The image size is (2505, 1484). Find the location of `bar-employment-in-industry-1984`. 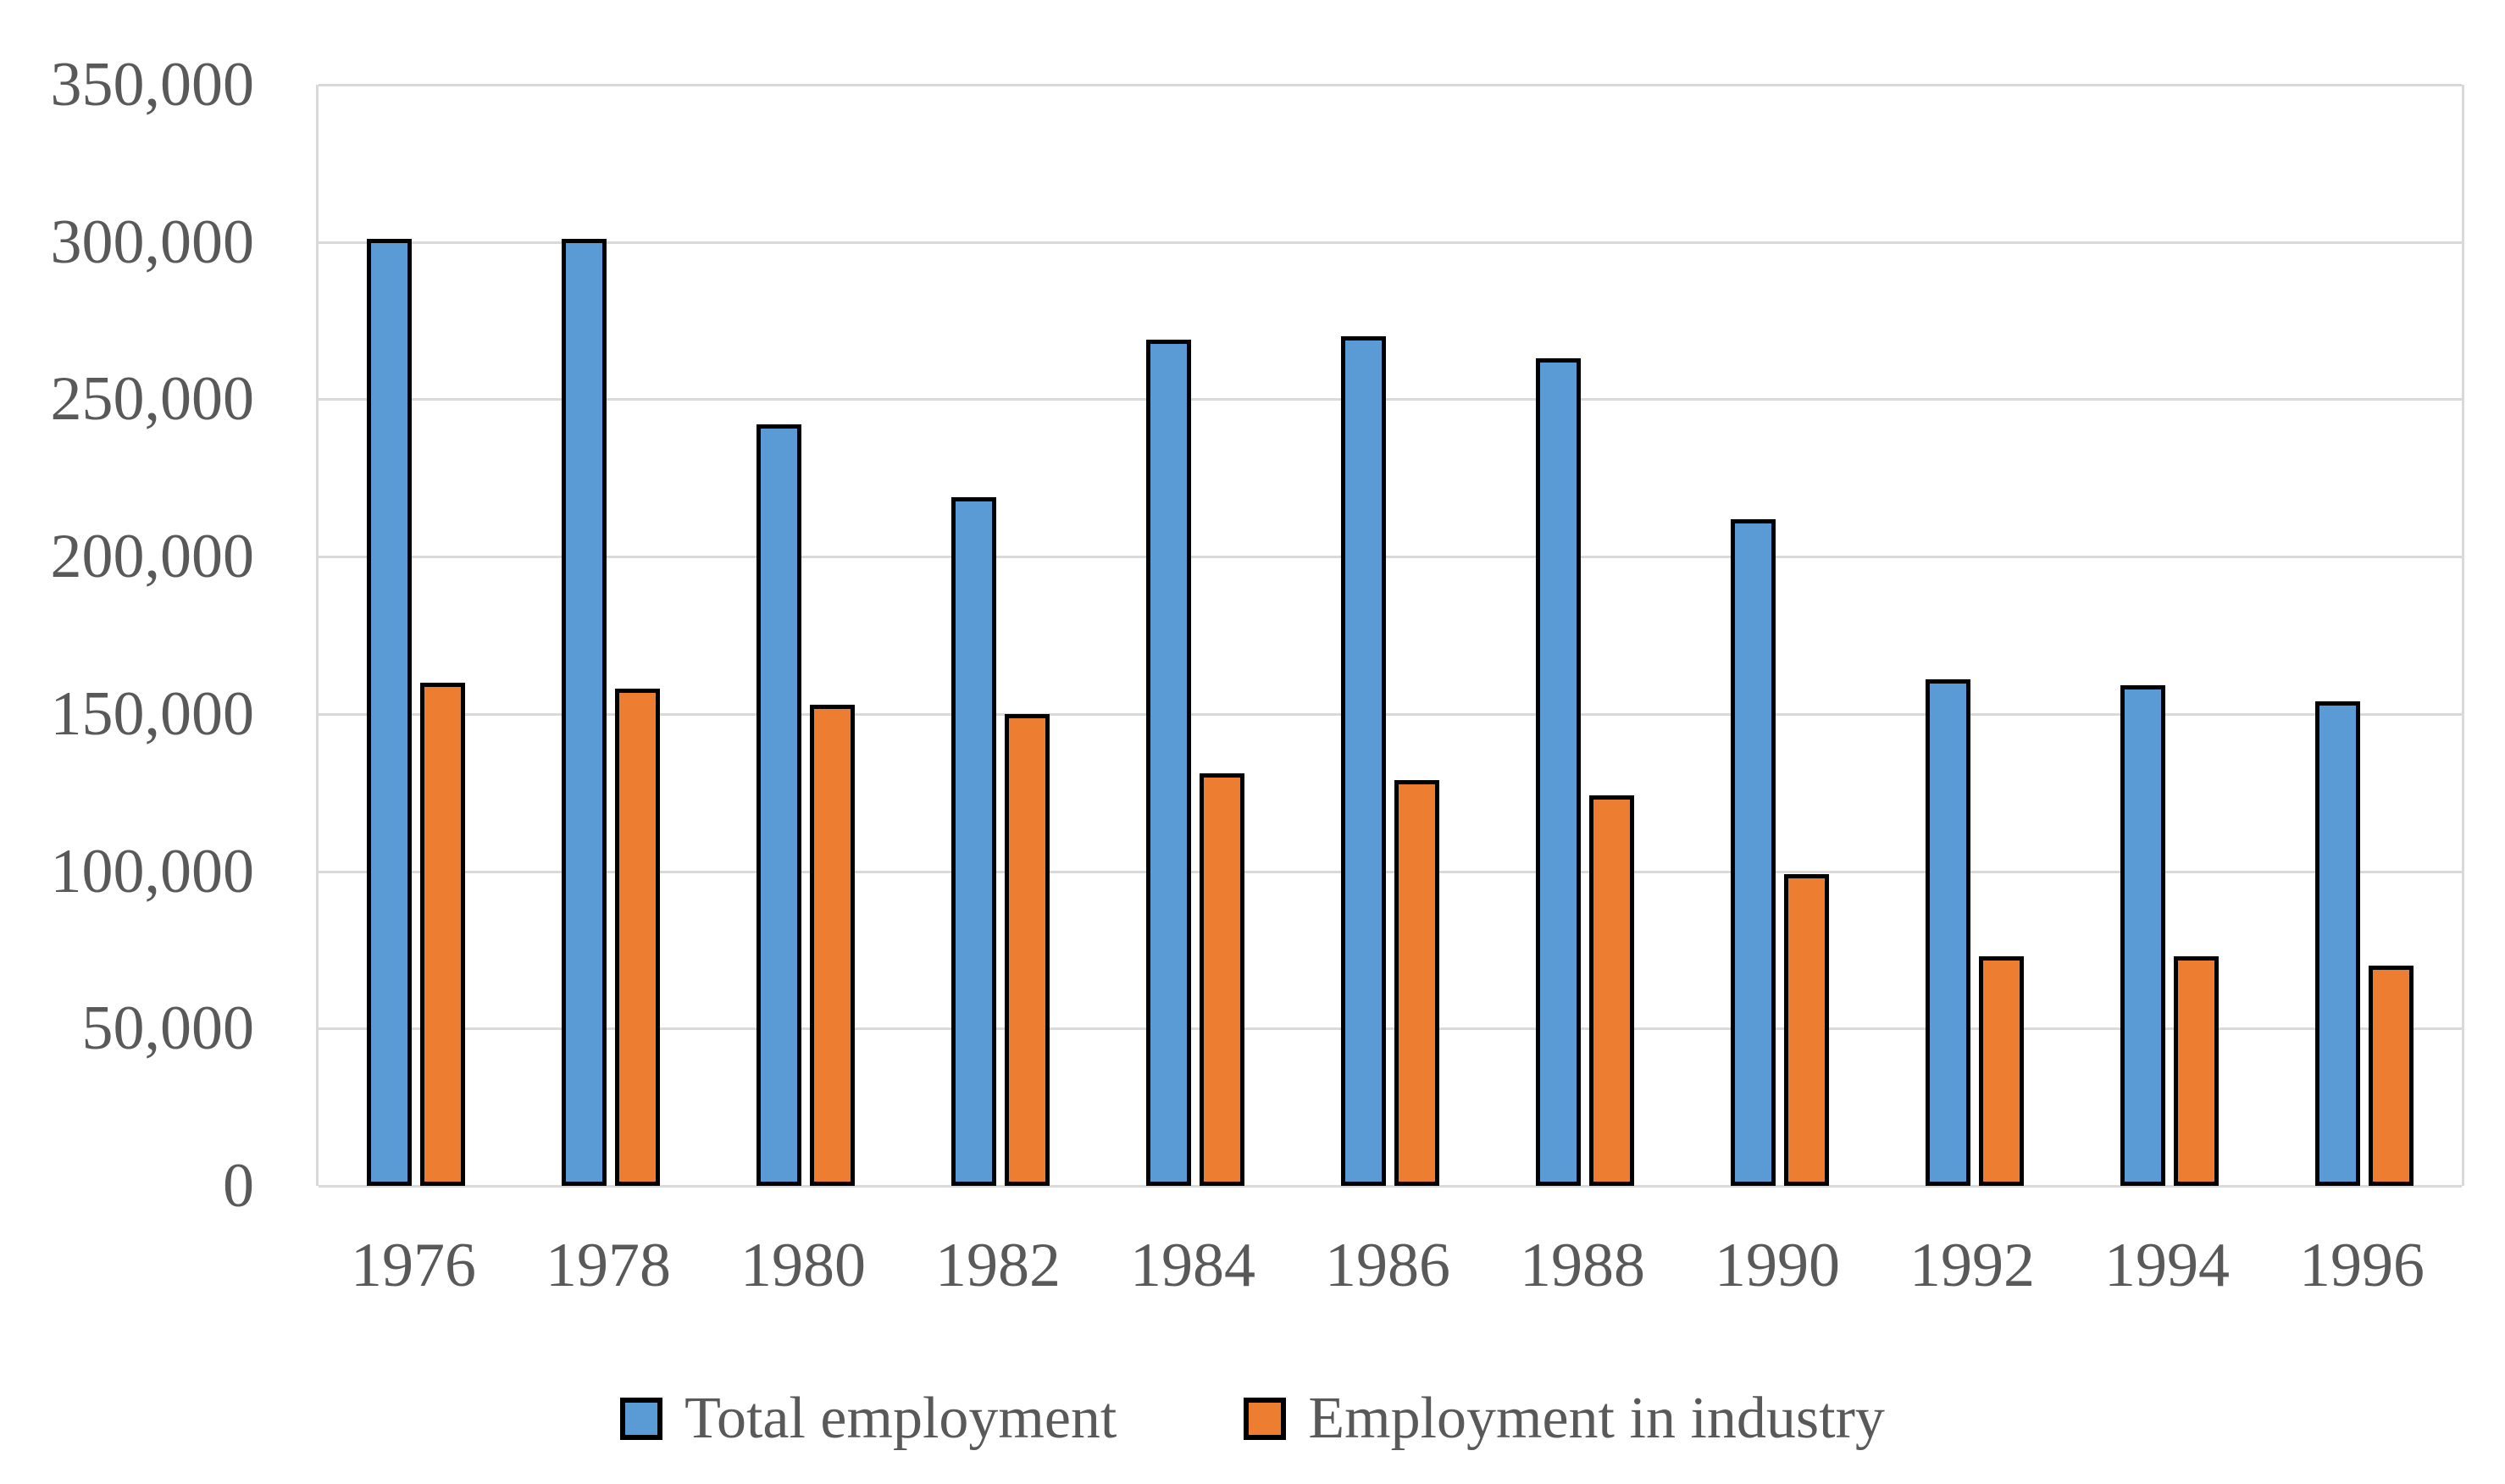

bar-employment-in-industry-1984 is located at coordinates (1222, 979).